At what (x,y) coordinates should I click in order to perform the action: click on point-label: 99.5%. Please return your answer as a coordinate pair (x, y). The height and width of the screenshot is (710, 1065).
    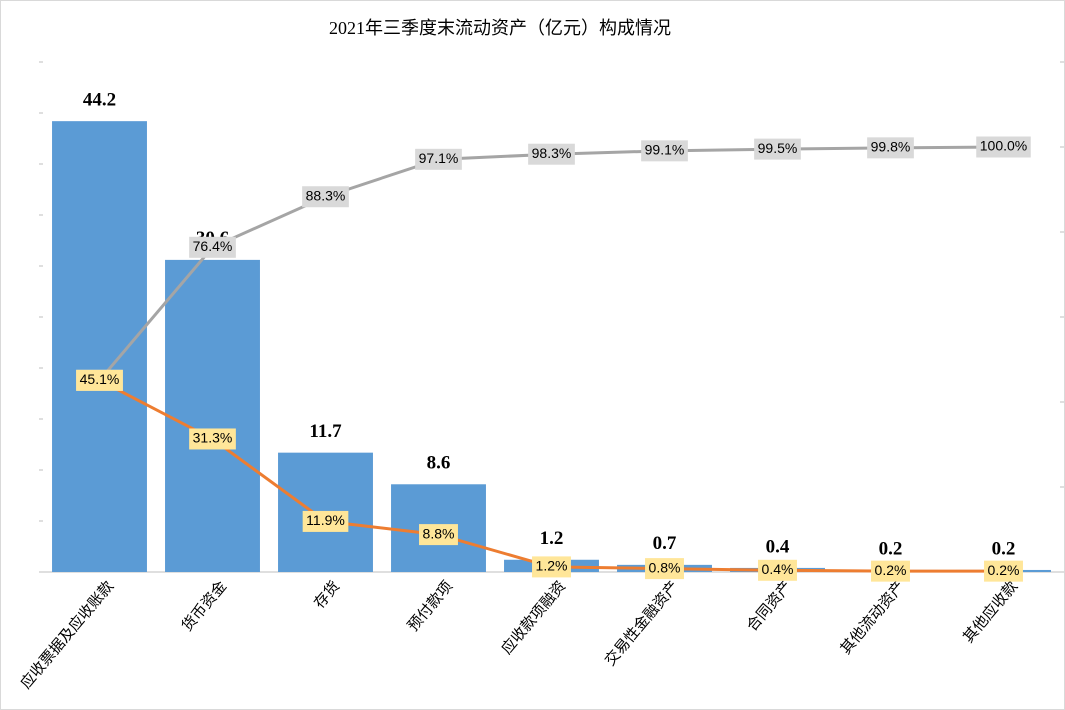
    Looking at the image, I should click on (777, 149).